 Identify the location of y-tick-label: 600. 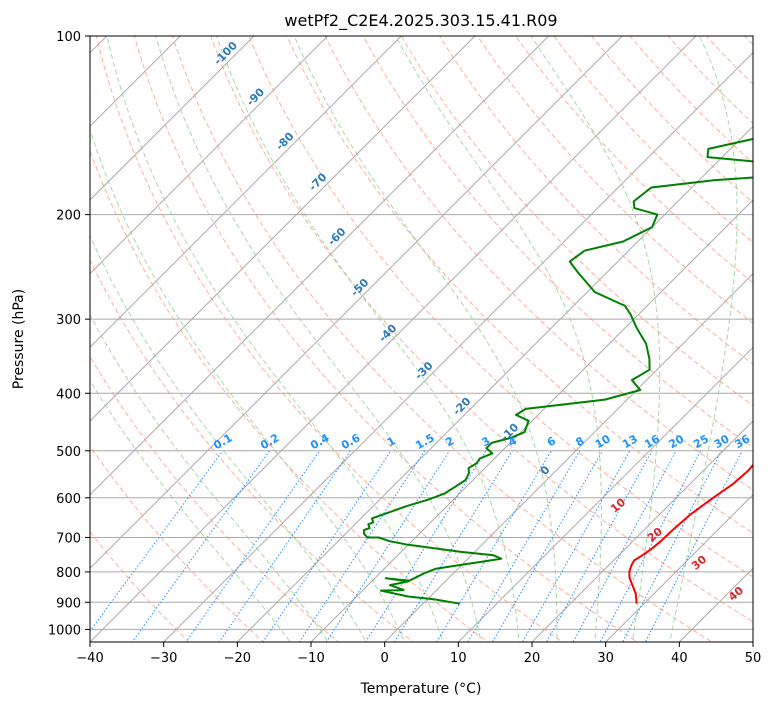
(68, 499).